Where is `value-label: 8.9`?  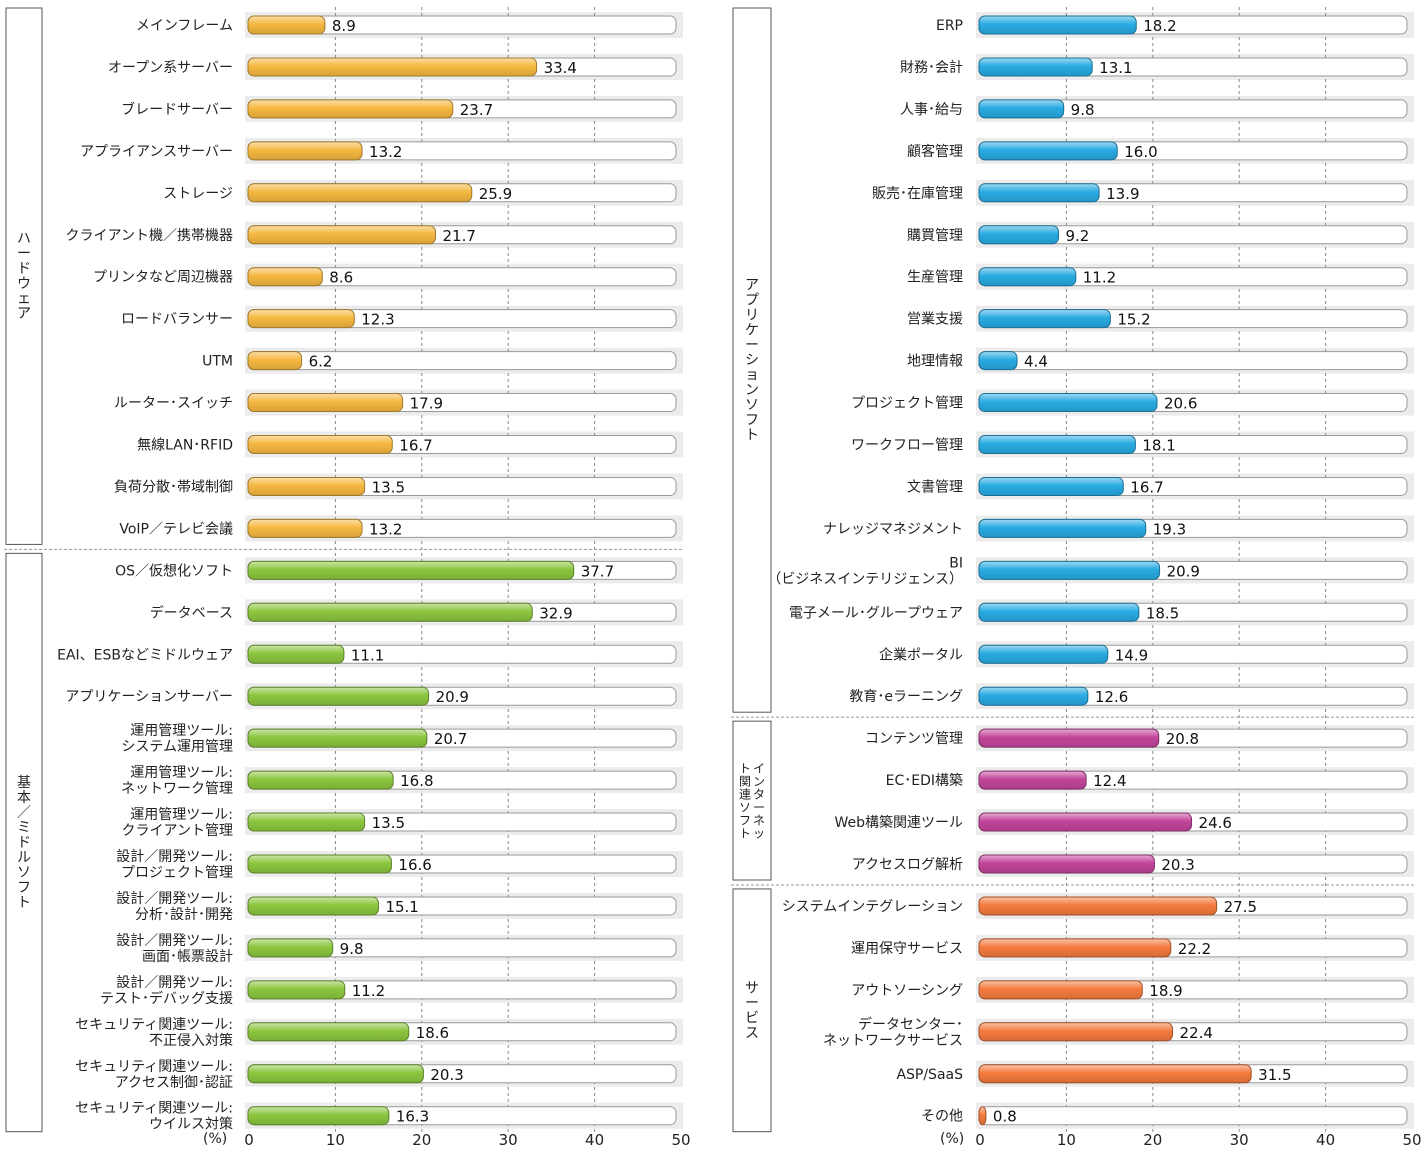 value-label: 8.9 is located at coordinates (344, 26).